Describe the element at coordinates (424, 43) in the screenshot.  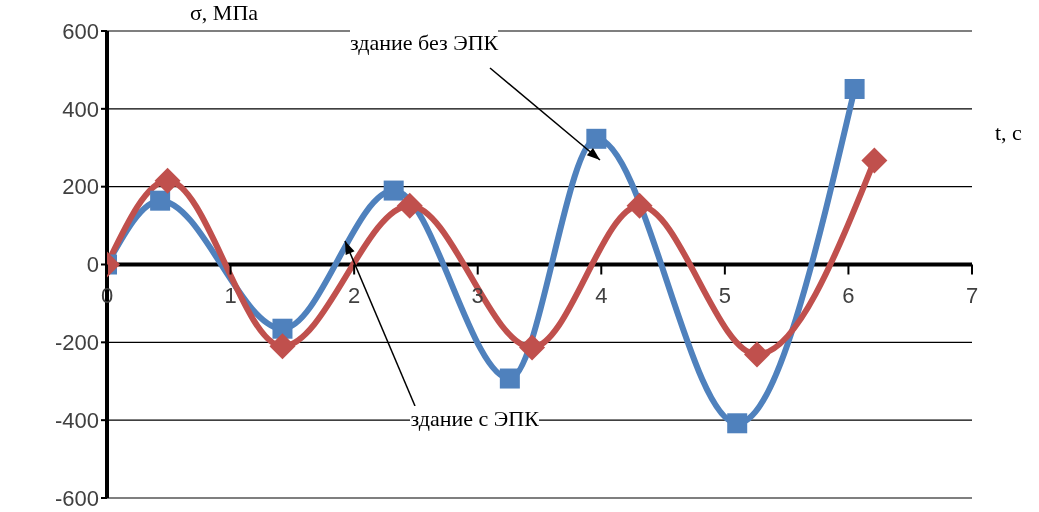
I see `annotation: здание без ЭПК` at that location.